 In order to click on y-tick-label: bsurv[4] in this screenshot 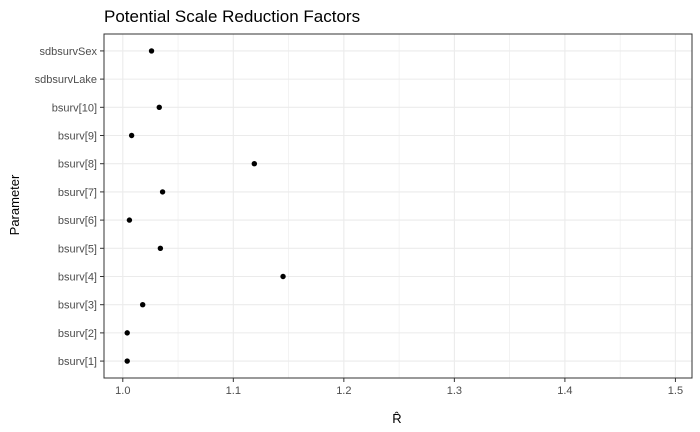, I will do `click(77, 277)`.